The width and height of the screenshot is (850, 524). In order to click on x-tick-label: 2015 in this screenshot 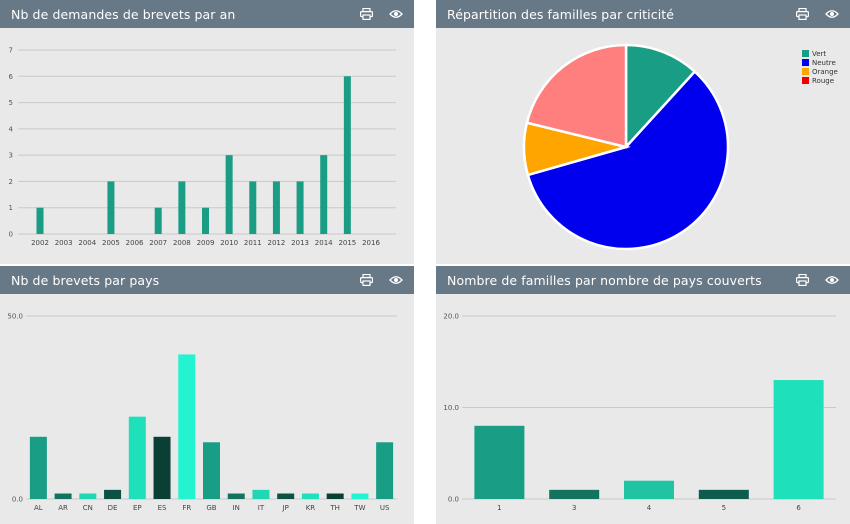, I will do `click(347, 243)`.